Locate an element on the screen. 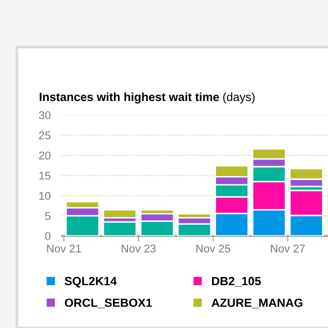  y-tick-label: 0 is located at coordinates (47, 236).